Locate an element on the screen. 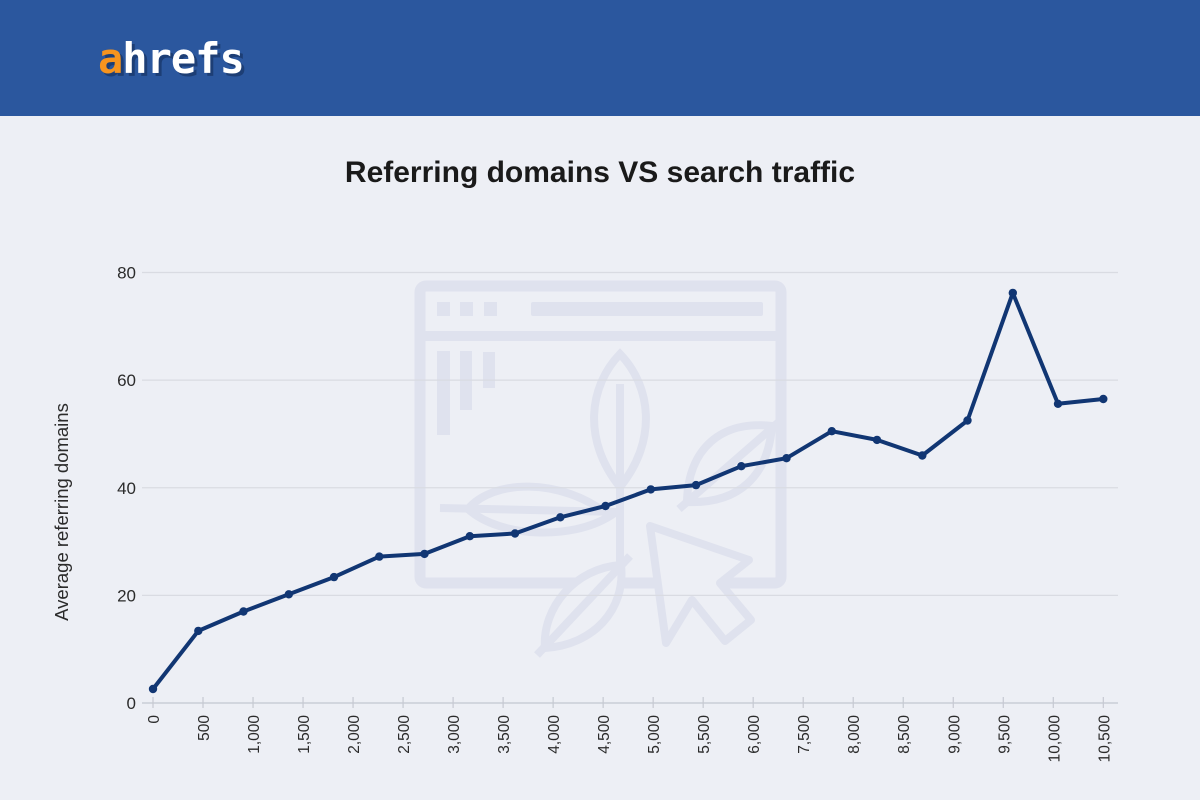 The image size is (1200, 800). ahrefs-logo: ahrefs is located at coordinates (171, 59).